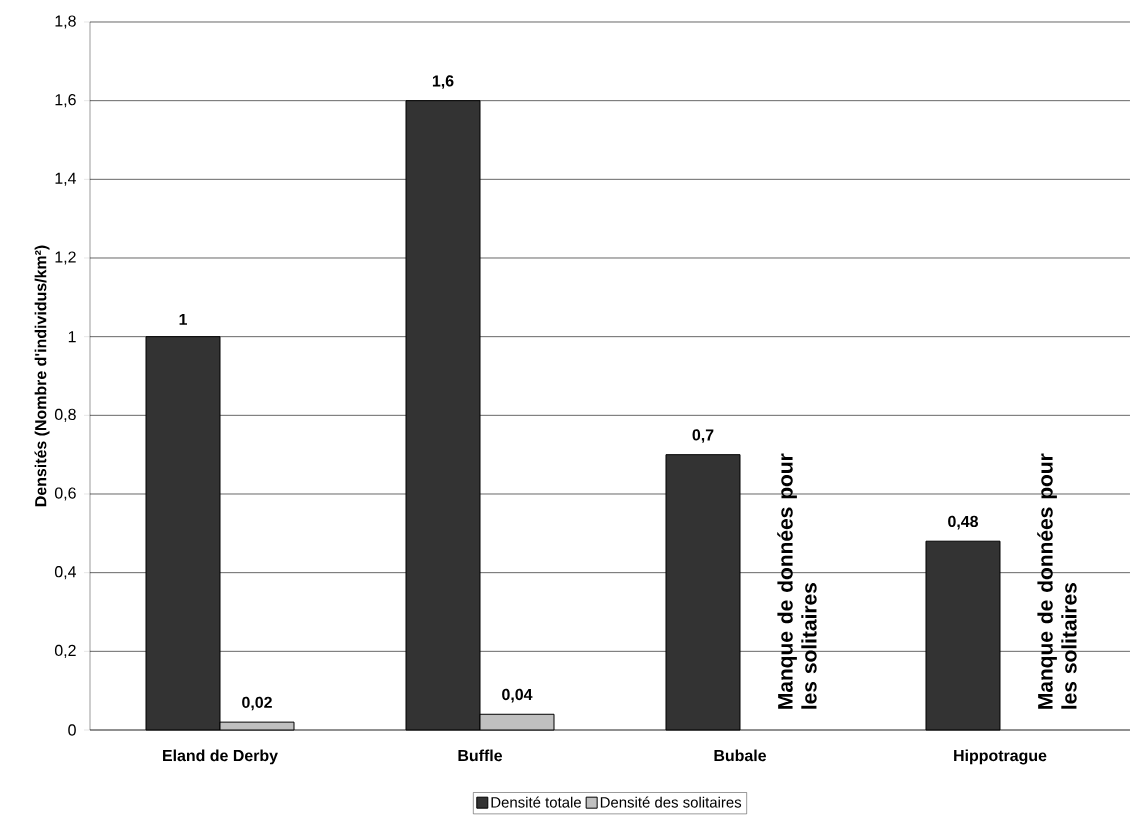 This screenshot has height=833, width=1145. I want to click on y-tick-label: 0, so click(72, 730).